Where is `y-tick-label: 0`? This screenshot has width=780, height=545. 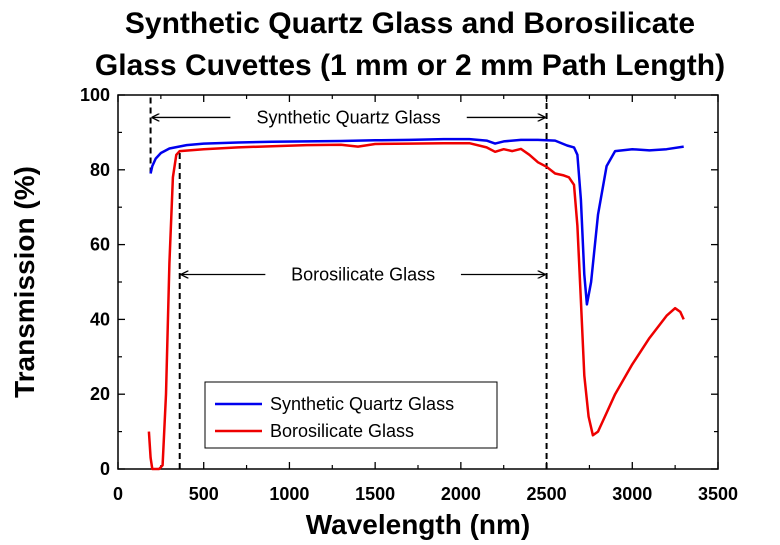 y-tick-label: 0 is located at coordinates (105, 469).